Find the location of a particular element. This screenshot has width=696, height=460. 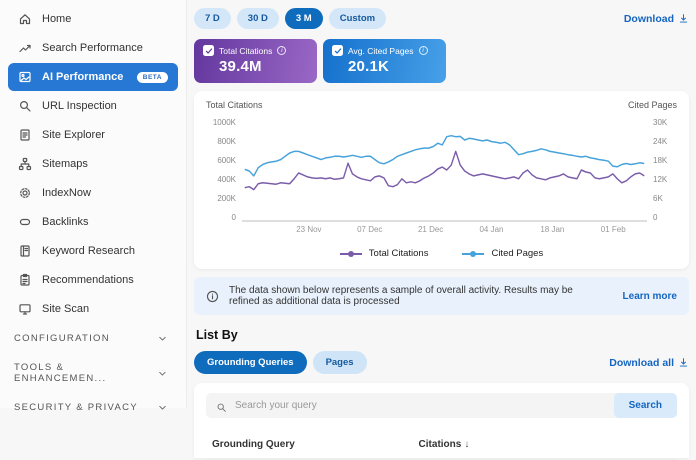

x-tick-label: 01 Feb is located at coordinates (613, 229).